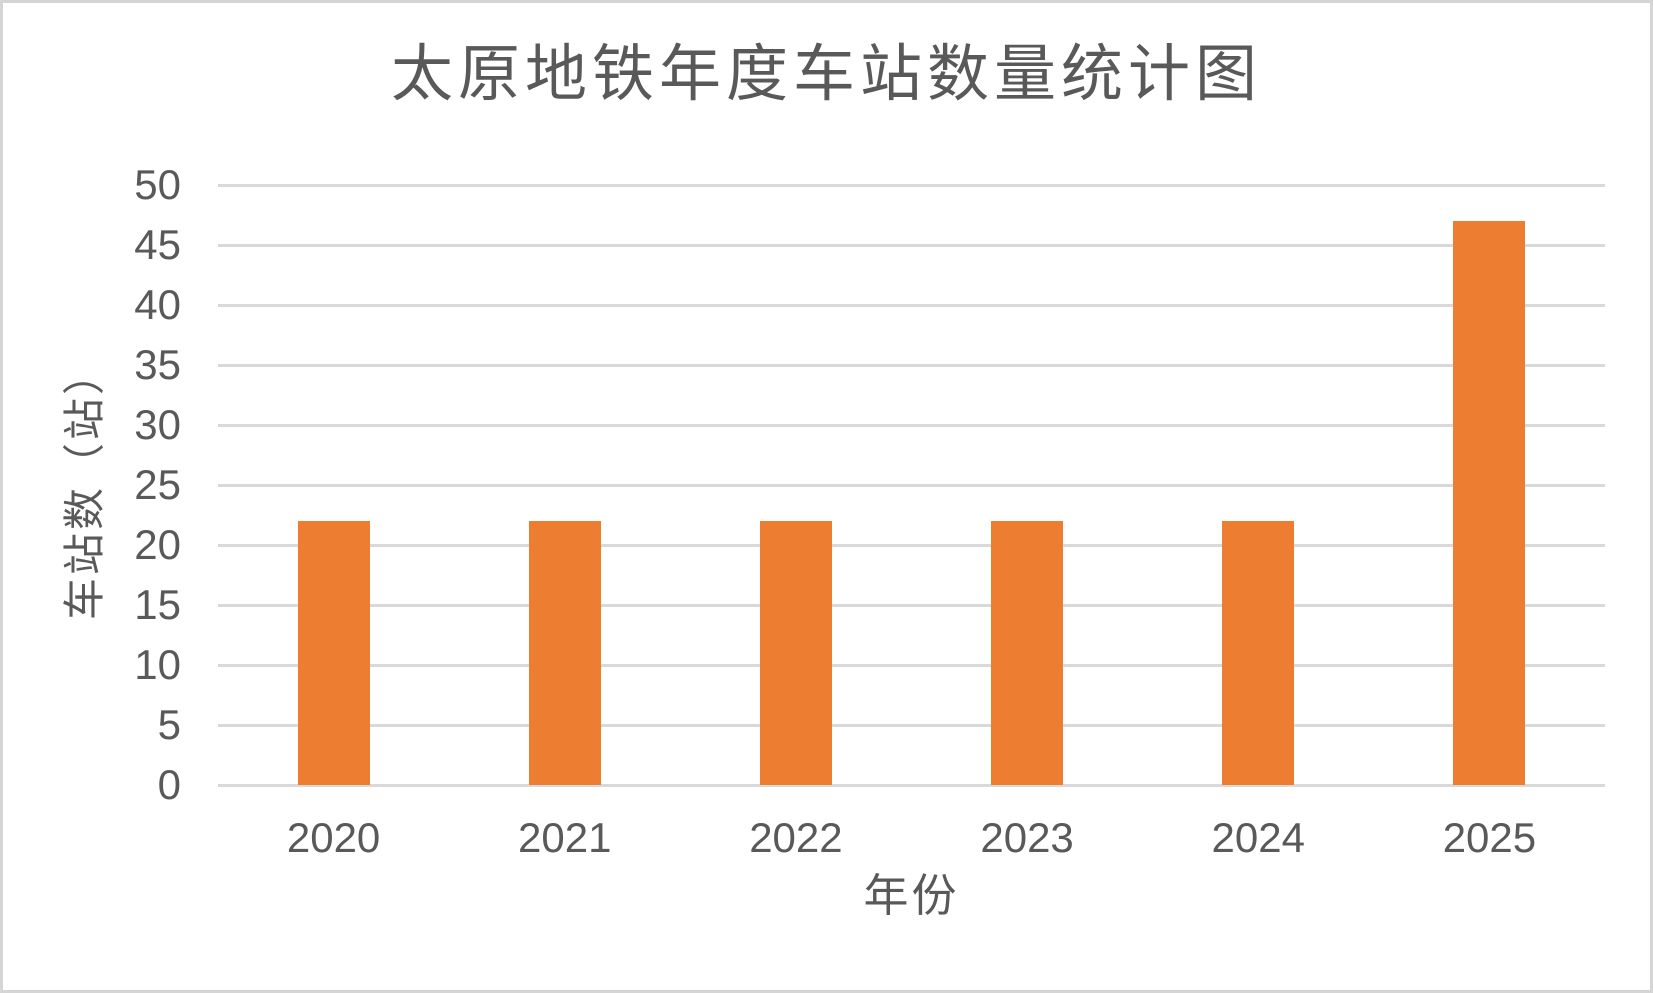  Describe the element at coordinates (1027, 837) in the screenshot. I see `x-axis-tick-label: 2023` at that location.